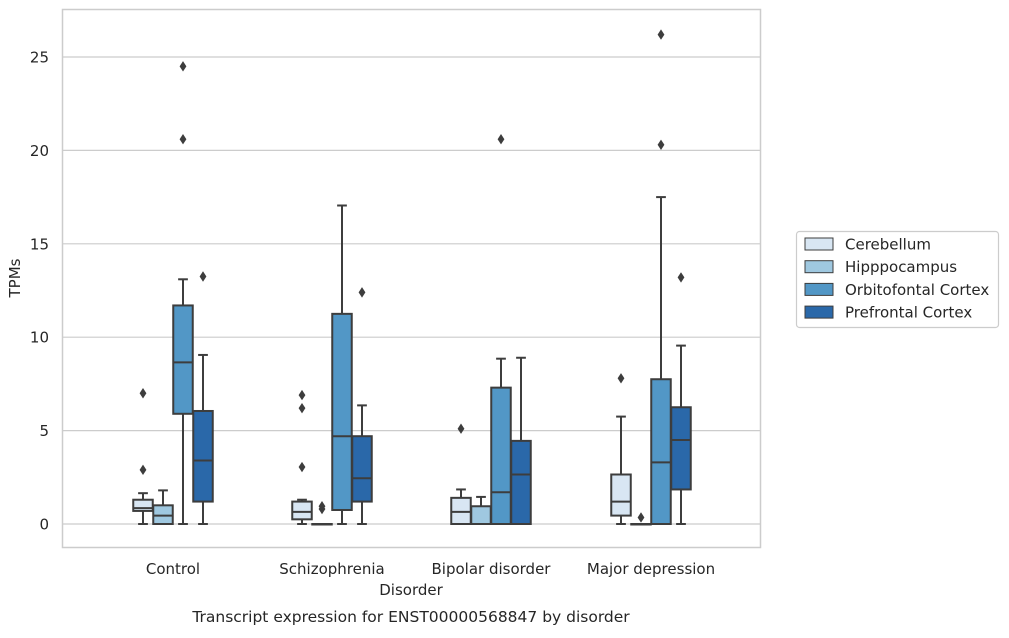  What do you see at coordinates (173, 569) in the screenshot?
I see `x-tick-label: Control` at bounding box center [173, 569].